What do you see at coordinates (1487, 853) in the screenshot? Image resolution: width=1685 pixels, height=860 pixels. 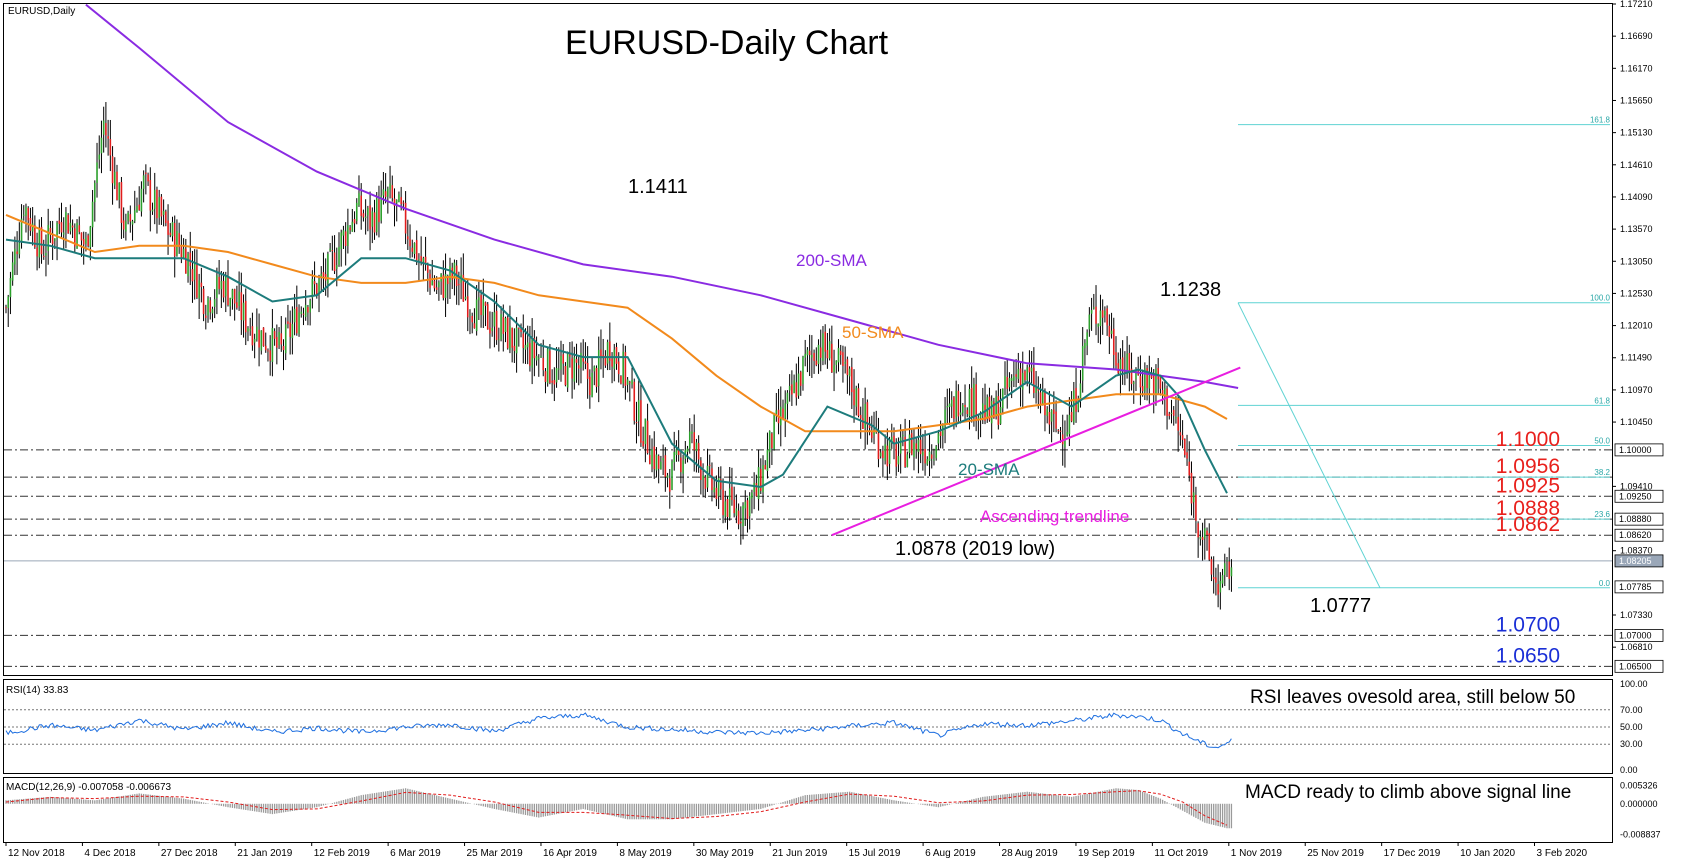 I see `date-label: 10 Jan 2020` at bounding box center [1487, 853].